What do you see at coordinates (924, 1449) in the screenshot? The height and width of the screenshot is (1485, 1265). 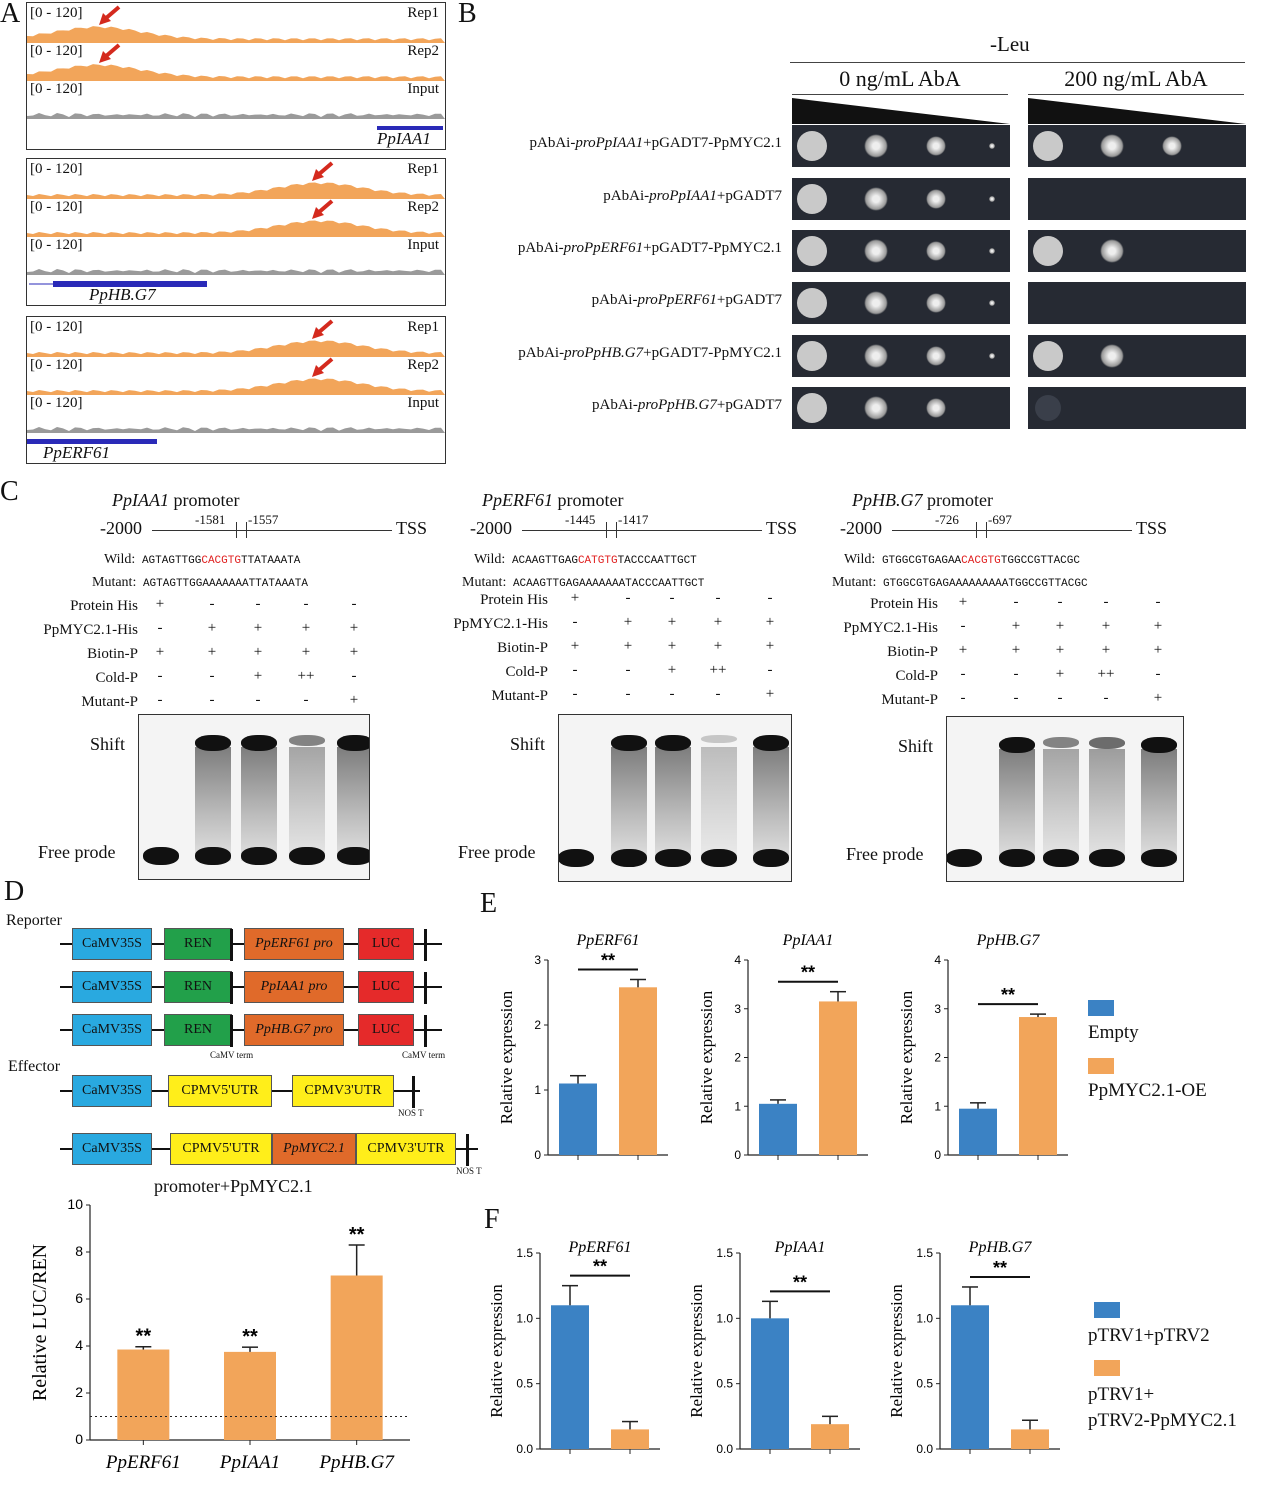 I see `y-tick-label: 0.0` at bounding box center [924, 1449].